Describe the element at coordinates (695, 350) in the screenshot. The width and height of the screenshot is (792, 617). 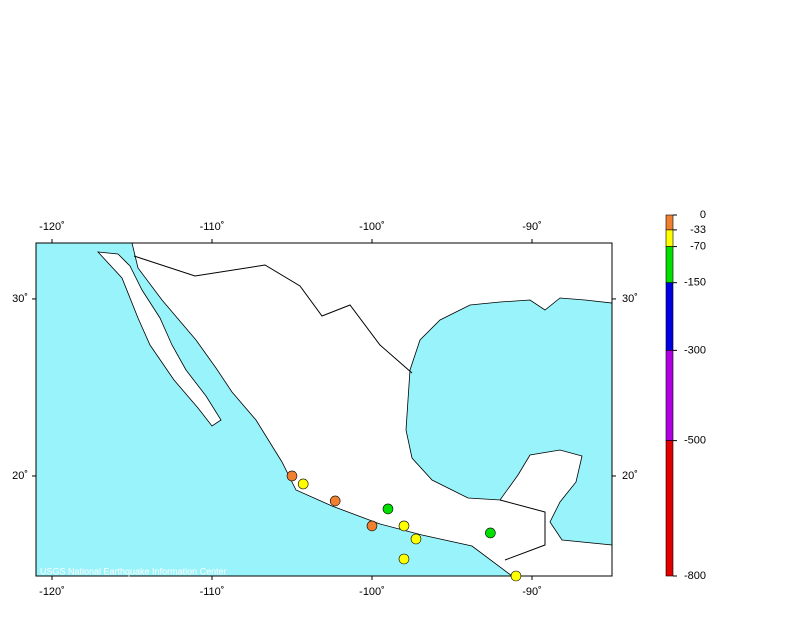
I see `scale-label: -300` at that location.